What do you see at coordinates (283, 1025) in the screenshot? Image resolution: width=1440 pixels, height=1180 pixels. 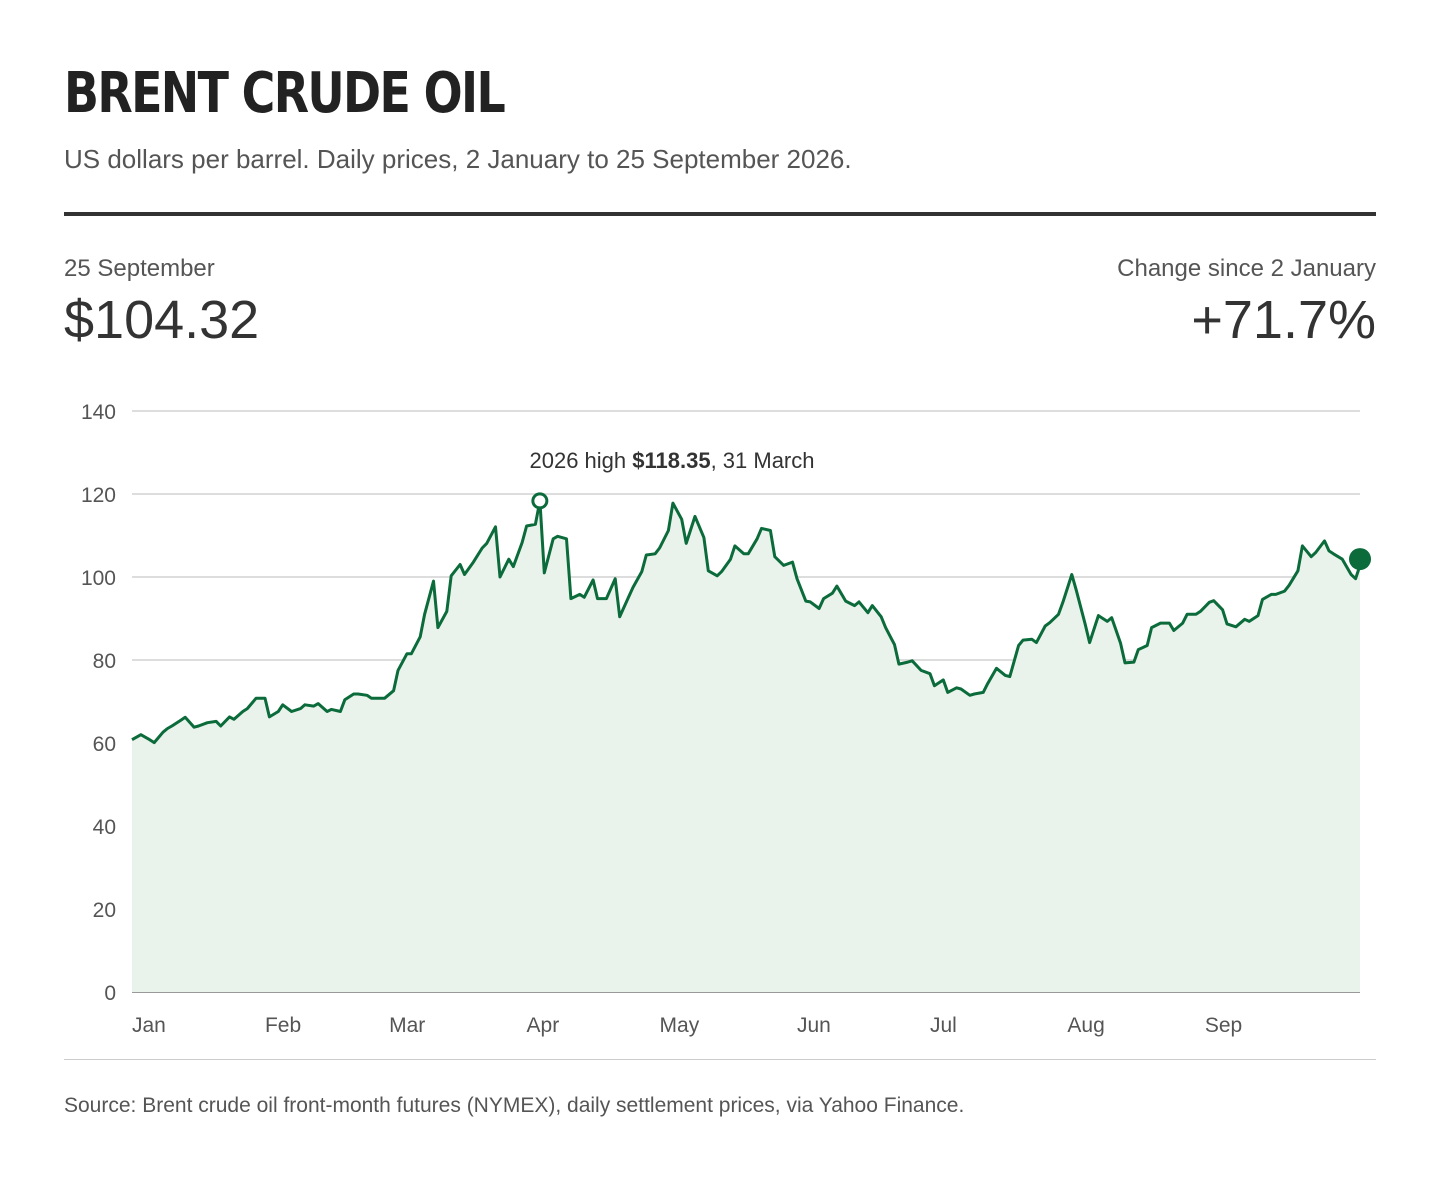 I see `x-tick-label: Feb` at bounding box center [283, 1025].